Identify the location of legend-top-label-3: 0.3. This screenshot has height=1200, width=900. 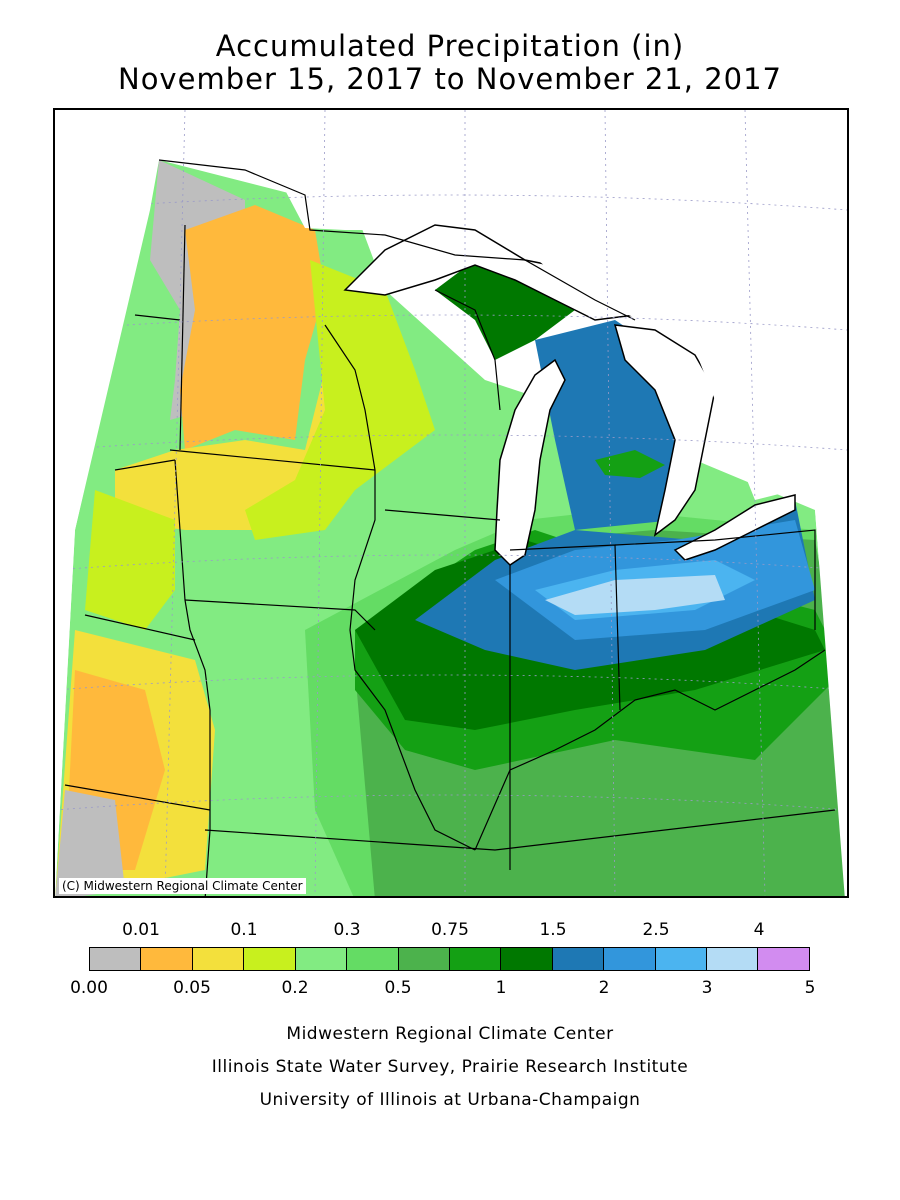
(347, 930).